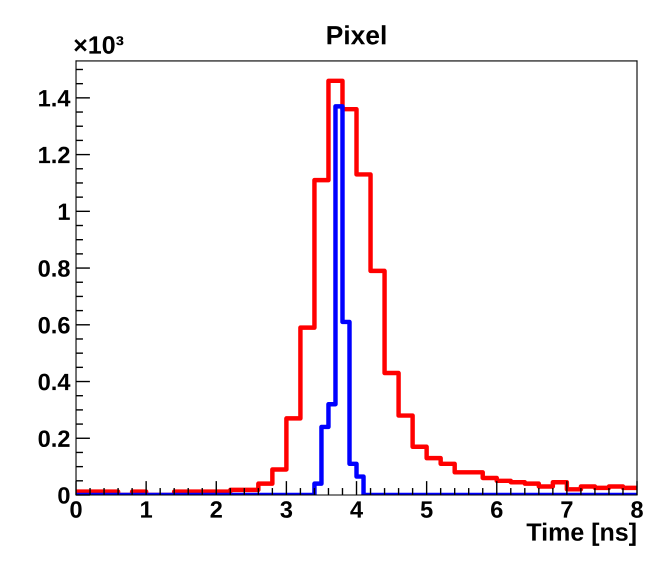  I want to click on y-tick-label: 0.6, so click(54, 325).